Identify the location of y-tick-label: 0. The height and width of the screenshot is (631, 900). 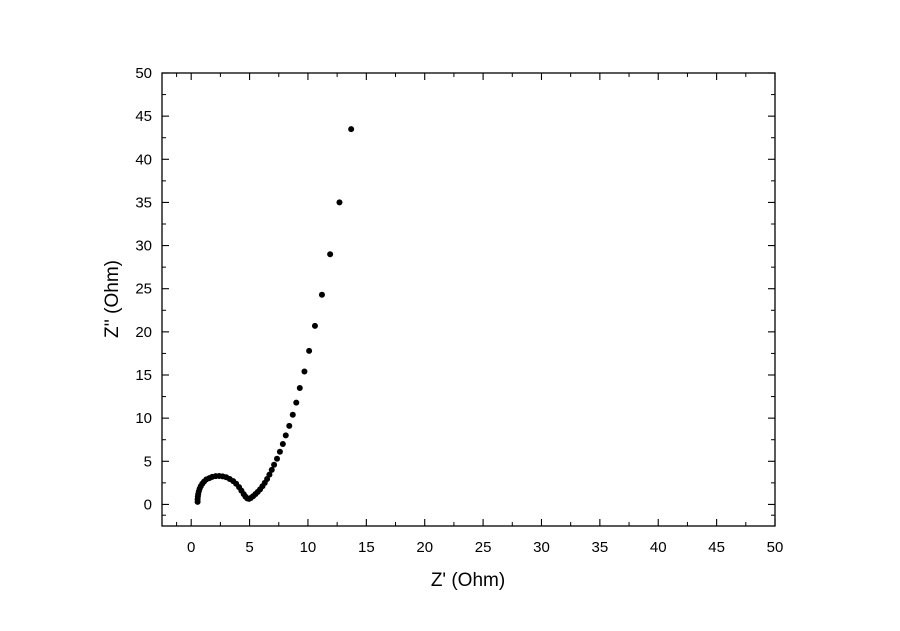
(148, 504).